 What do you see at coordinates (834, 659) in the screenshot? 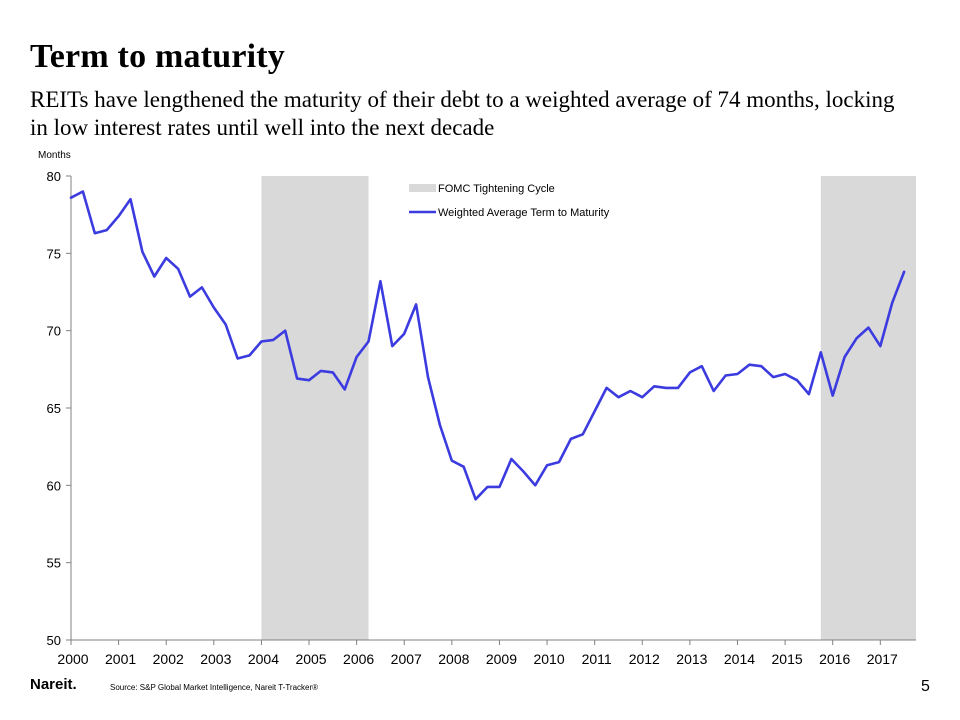
I see `x-tick-label: 2016` at bounding box center [834, 659].